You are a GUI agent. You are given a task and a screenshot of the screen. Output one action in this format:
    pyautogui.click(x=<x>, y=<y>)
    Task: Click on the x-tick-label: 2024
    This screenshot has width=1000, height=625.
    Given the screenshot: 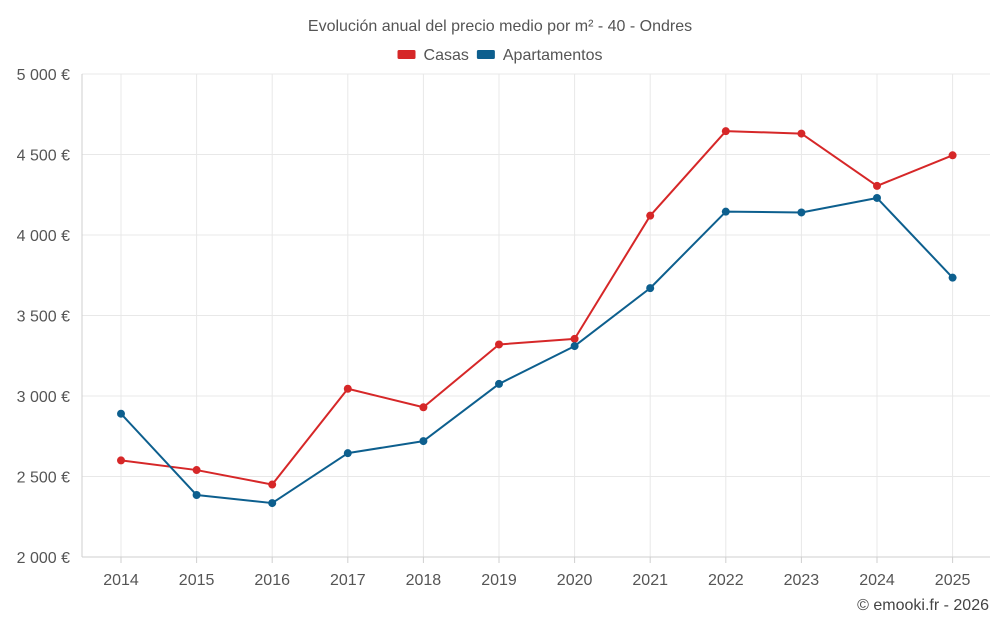 What is the action you would take?
    pyautogui.click(x=877, y=580)
    